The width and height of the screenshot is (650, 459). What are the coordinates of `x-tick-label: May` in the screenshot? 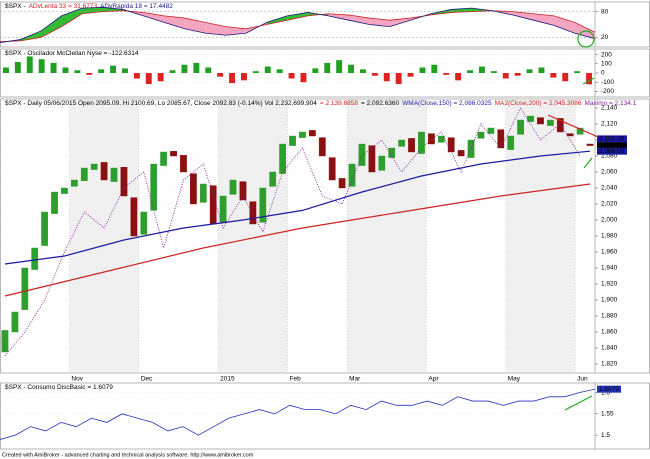 It's located at (514, 379).